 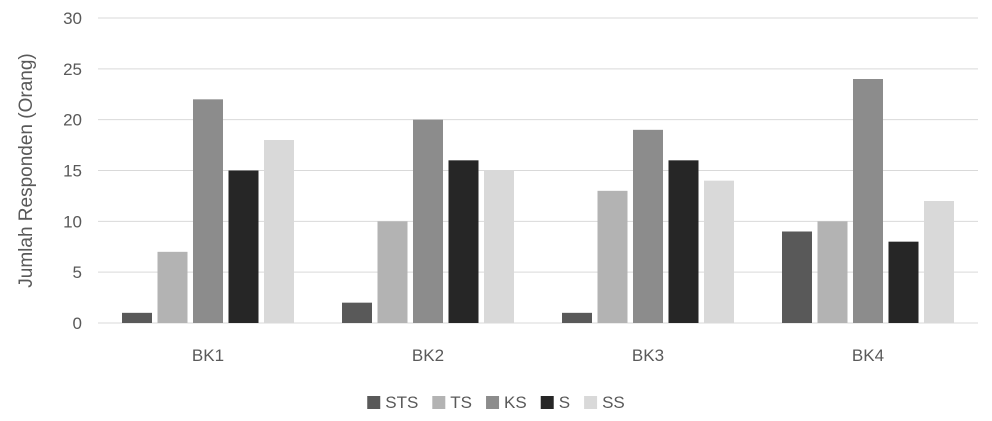 I want to click on y-tick-label: 15, so click(x=72, y=171).